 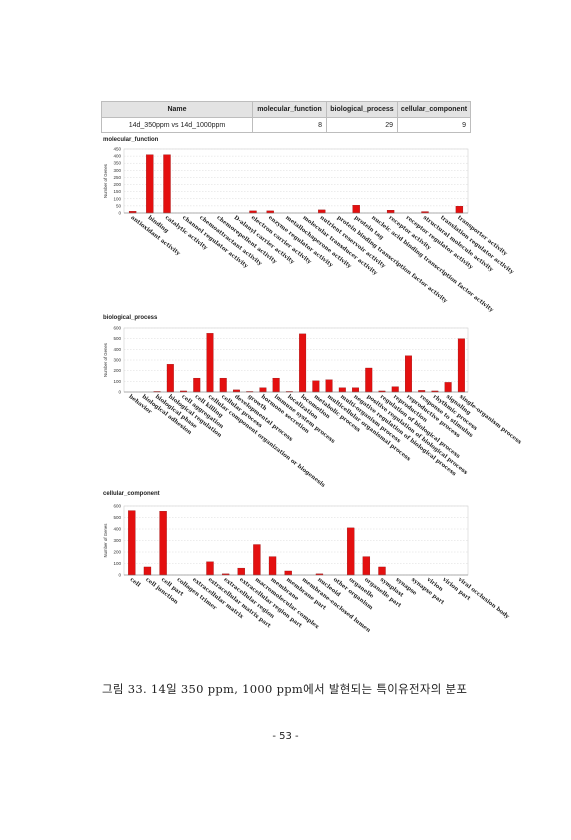 I want to click on bar-positive-regulation-of-biological-process, so click(x=369, y=380).